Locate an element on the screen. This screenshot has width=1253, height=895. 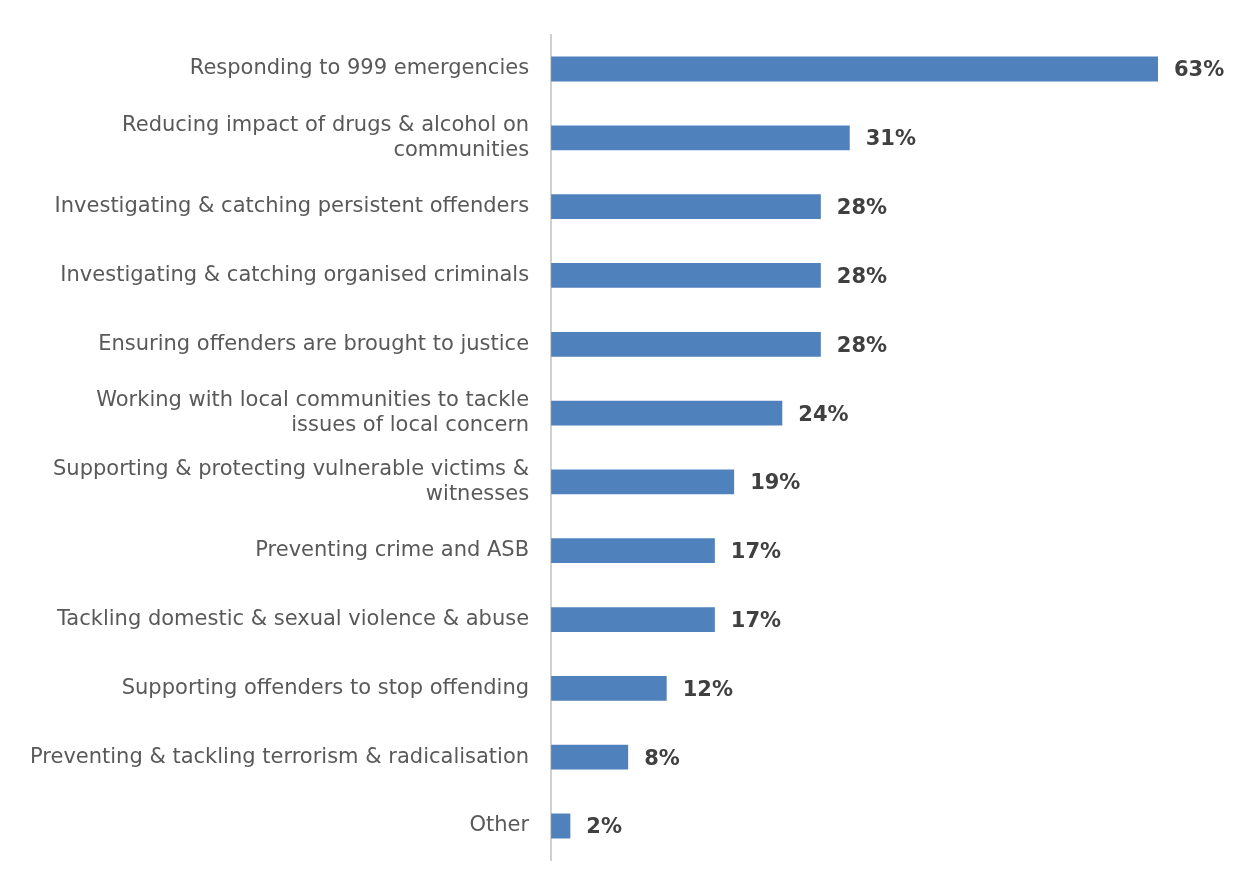
data-label: 63% is located at coordinates (1199, 69).